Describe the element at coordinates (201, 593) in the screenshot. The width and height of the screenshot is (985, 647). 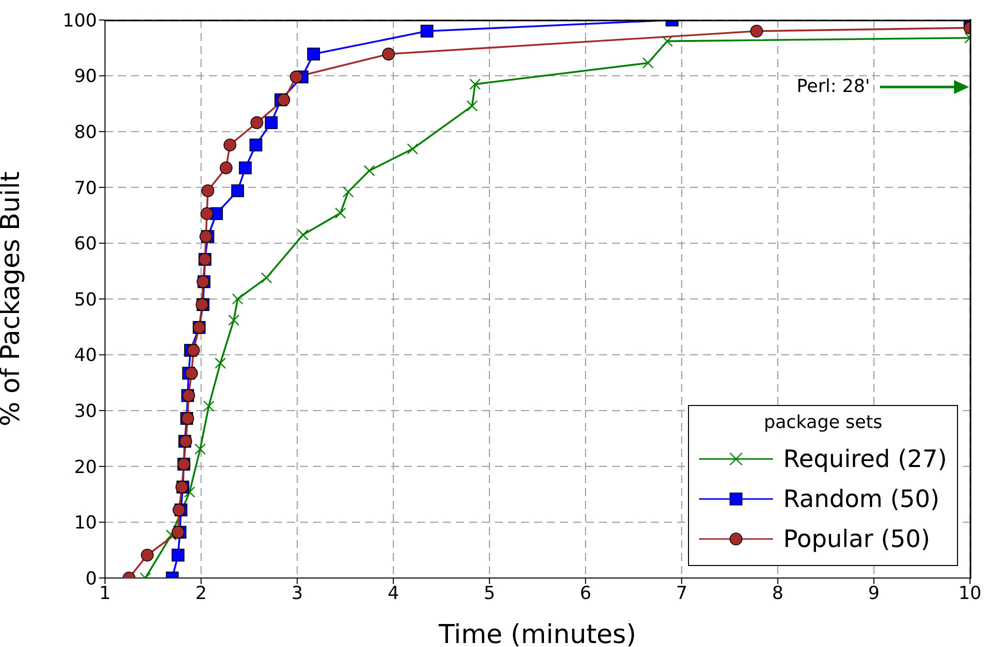
I see `x-tick-label: 2` at that location.